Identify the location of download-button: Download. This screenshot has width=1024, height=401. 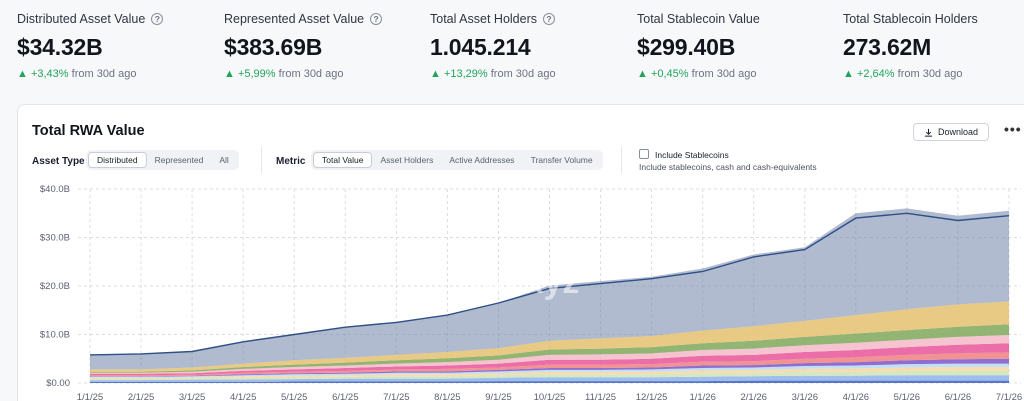
(951, 132).